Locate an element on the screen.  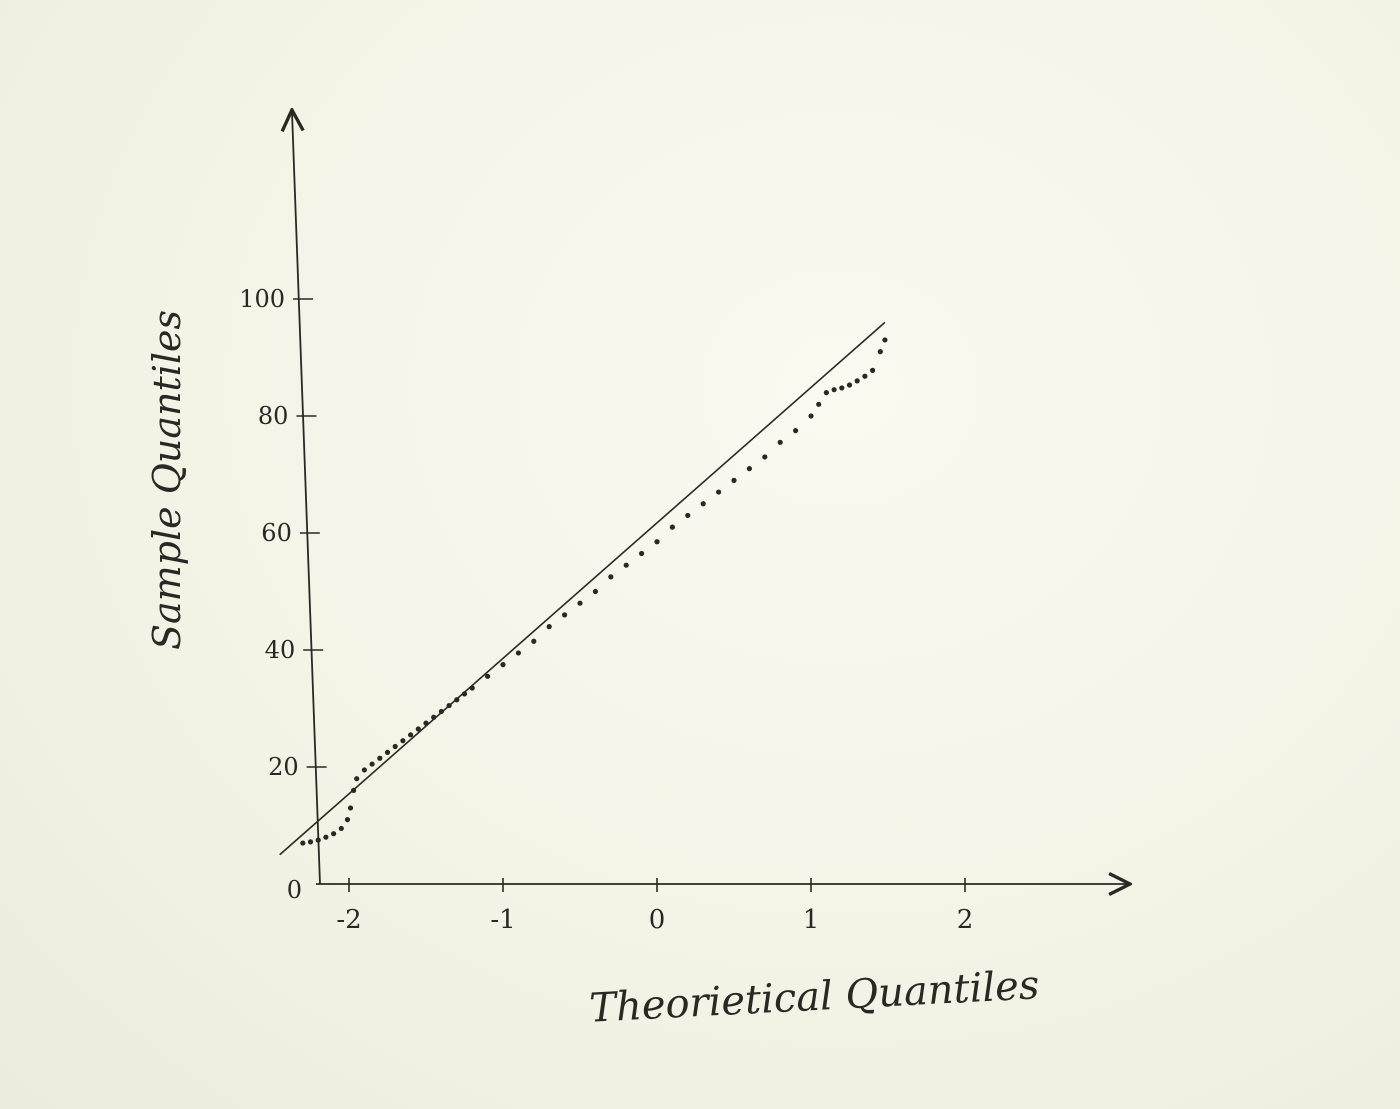
y-axis is located at coordinates (306, 498).